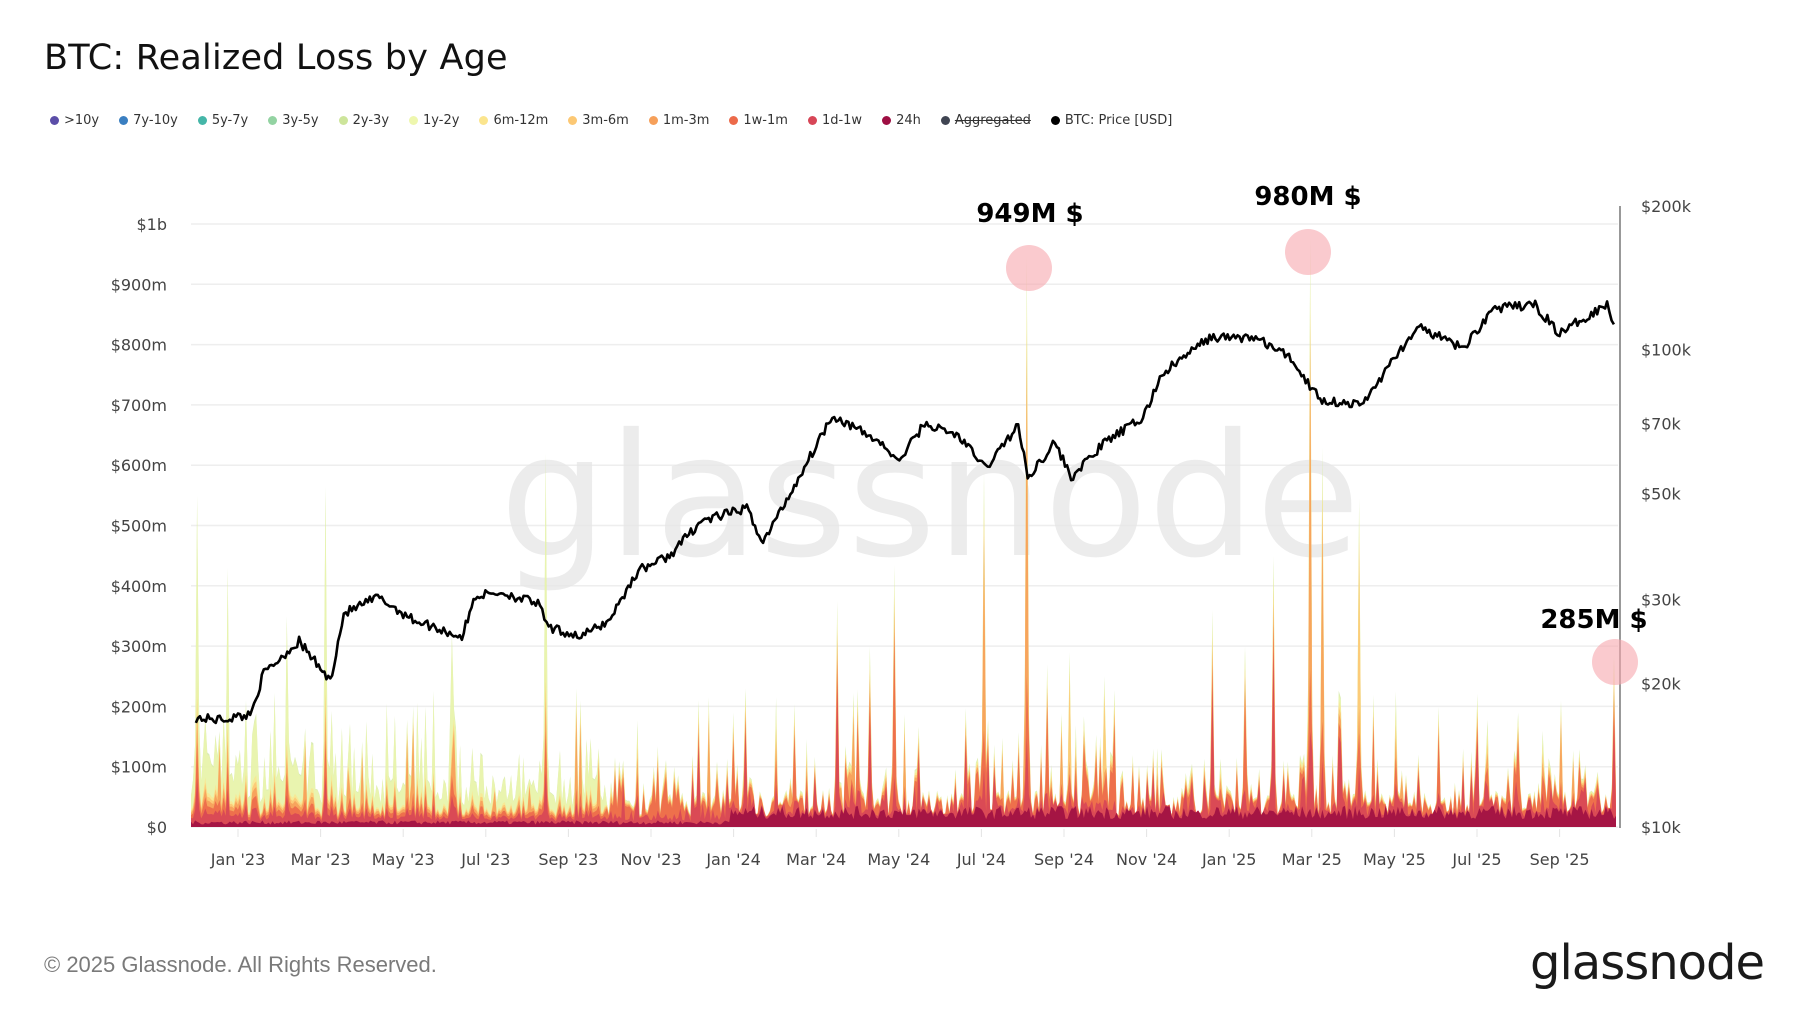 This screenshot has height=1013, width=1800. Describe the element at coordinates (1029, 214) in the screenshot. I see `annotation-label: 949M $` at that location.